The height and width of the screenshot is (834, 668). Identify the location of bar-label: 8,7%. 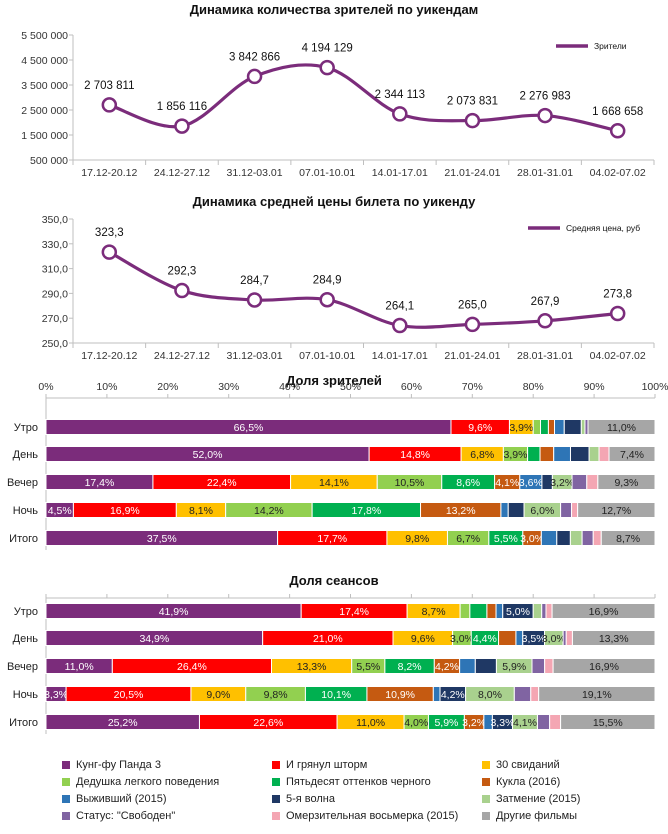
(628, 539).